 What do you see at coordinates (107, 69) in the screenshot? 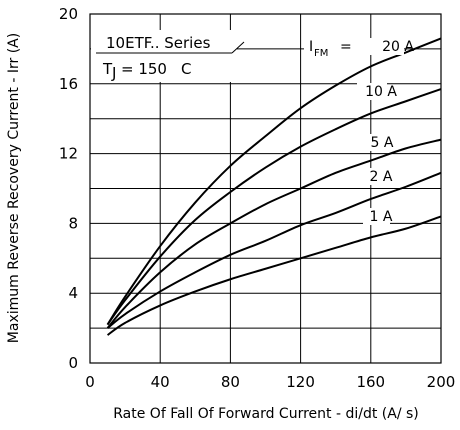
I see `title-temp-symbol: T` at bounding box center [107, 69].